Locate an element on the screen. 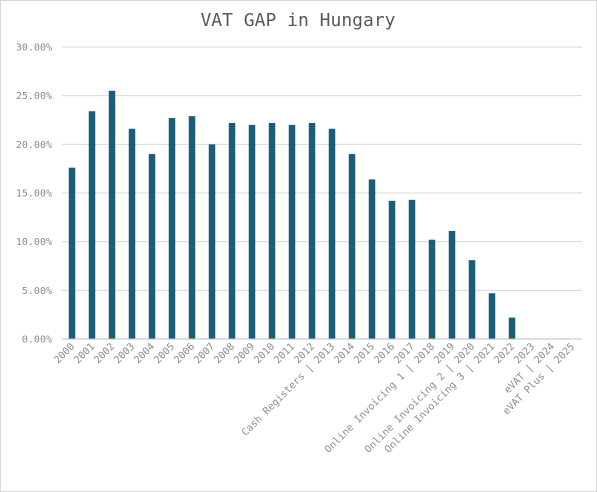 The image size is (597, 492). y-tick-label: 20.00% is located at coordinates (34, 145).